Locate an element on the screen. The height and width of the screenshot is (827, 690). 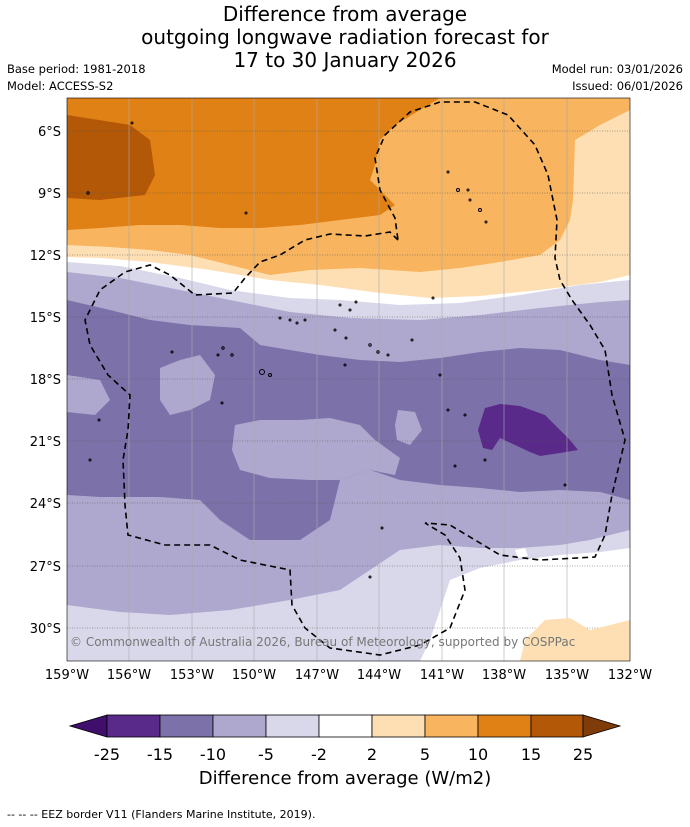
field-neg-5-10-patch-b is located at coordinates (88, 395).